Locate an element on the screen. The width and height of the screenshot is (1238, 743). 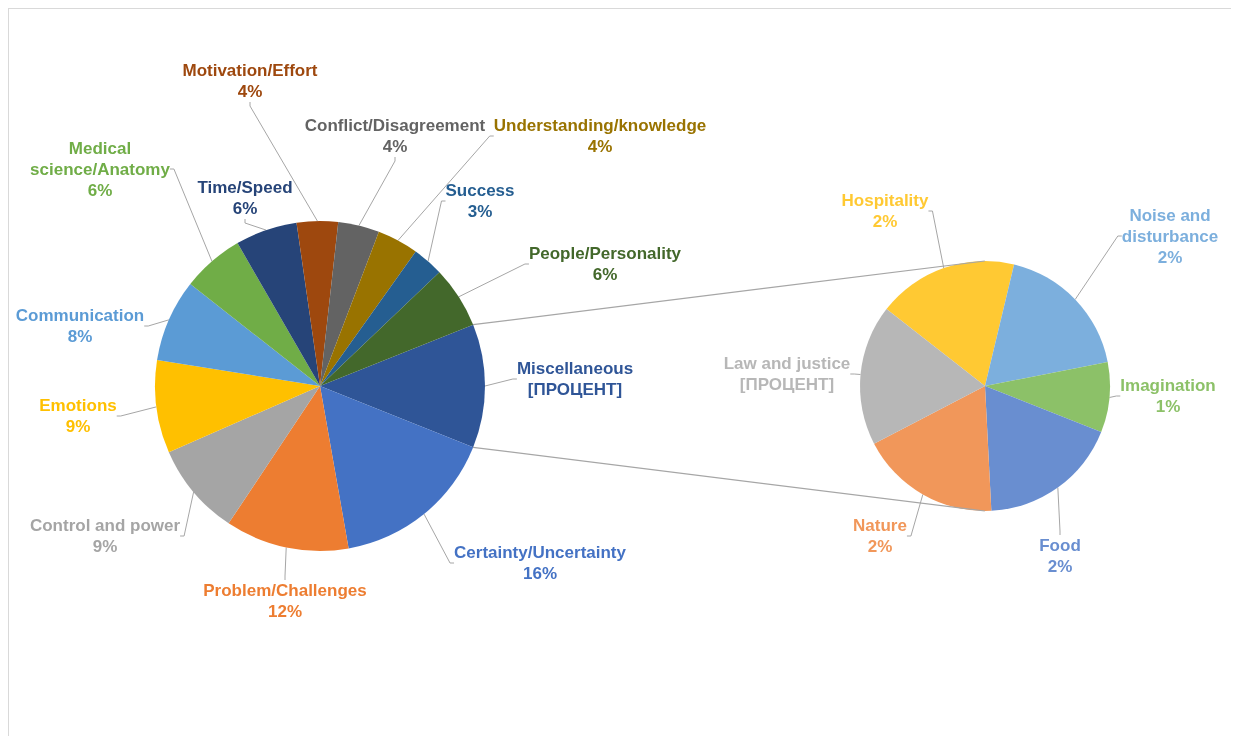
slice-label: Conflict/Disagreement is located at coordinates (395, 125).